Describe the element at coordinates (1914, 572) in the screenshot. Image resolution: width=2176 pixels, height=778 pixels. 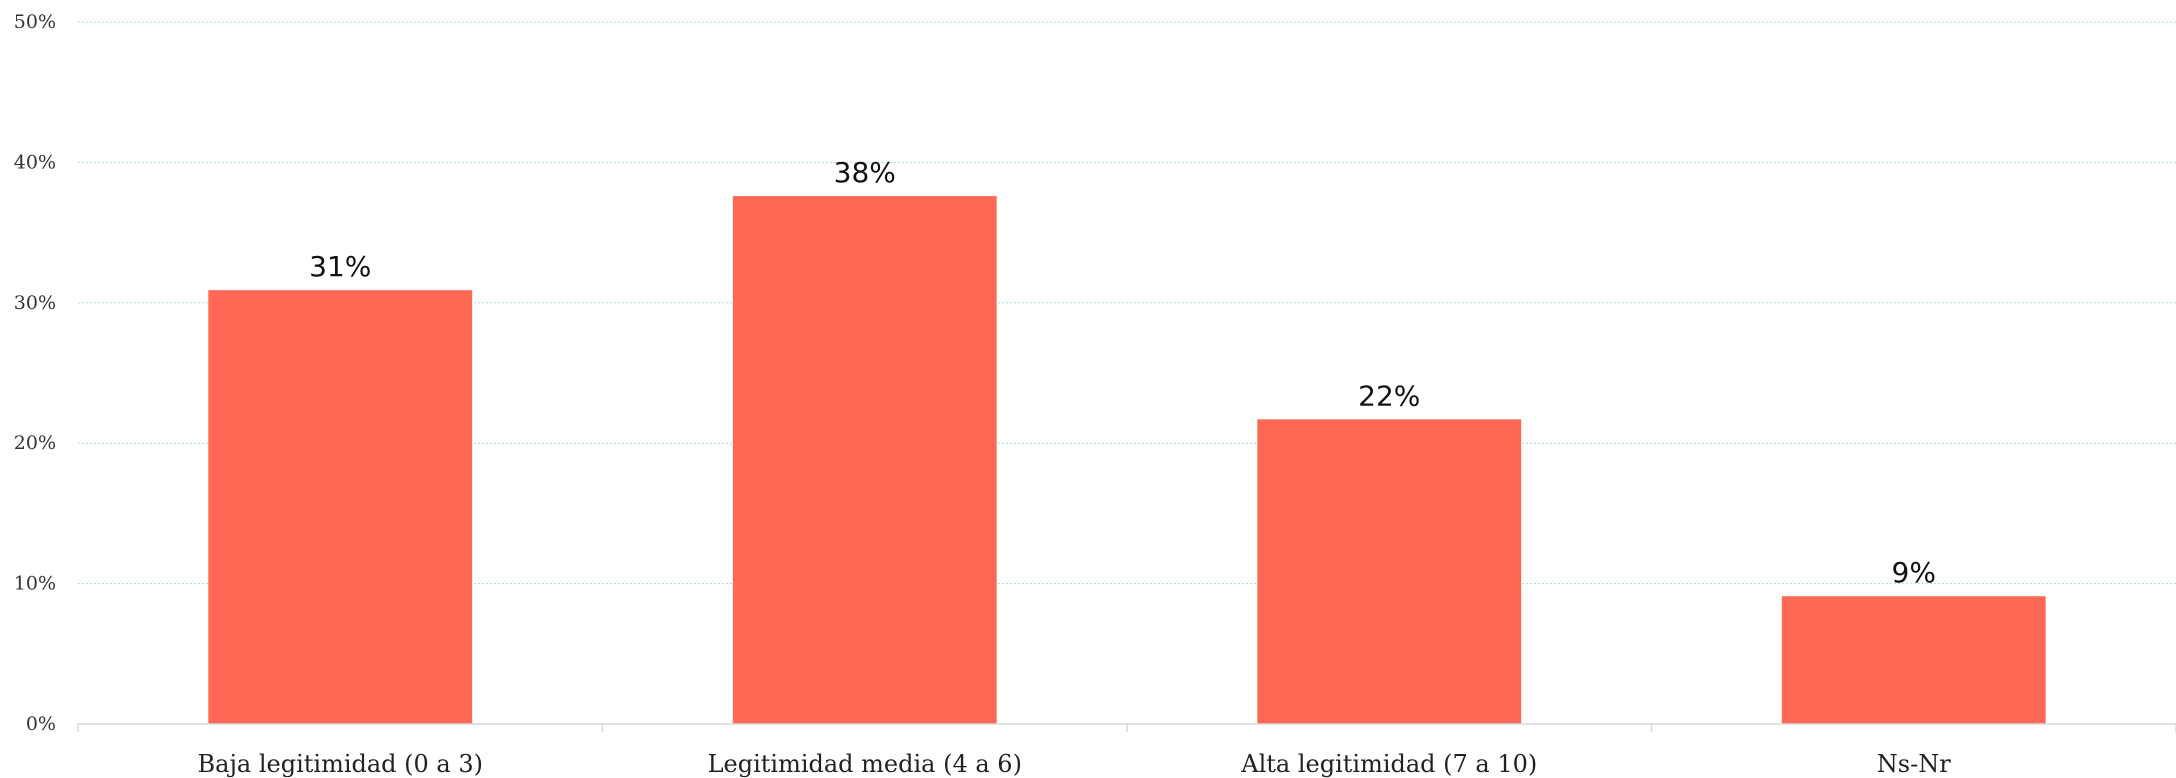
I see `data-label-4: 9%` at that location.